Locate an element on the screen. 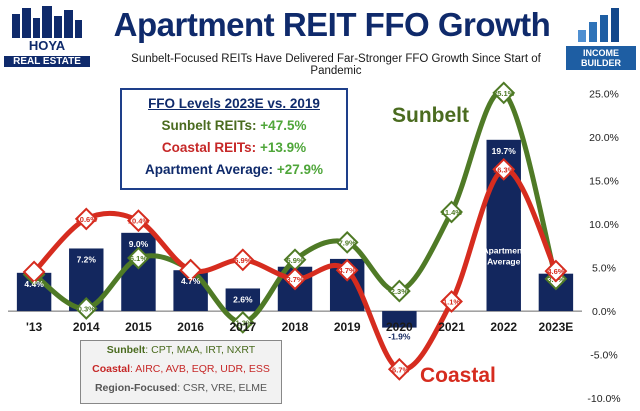  legend-row-region: Region-Focused: CSR, VRE, ELME is located at coordinates (181, 388).